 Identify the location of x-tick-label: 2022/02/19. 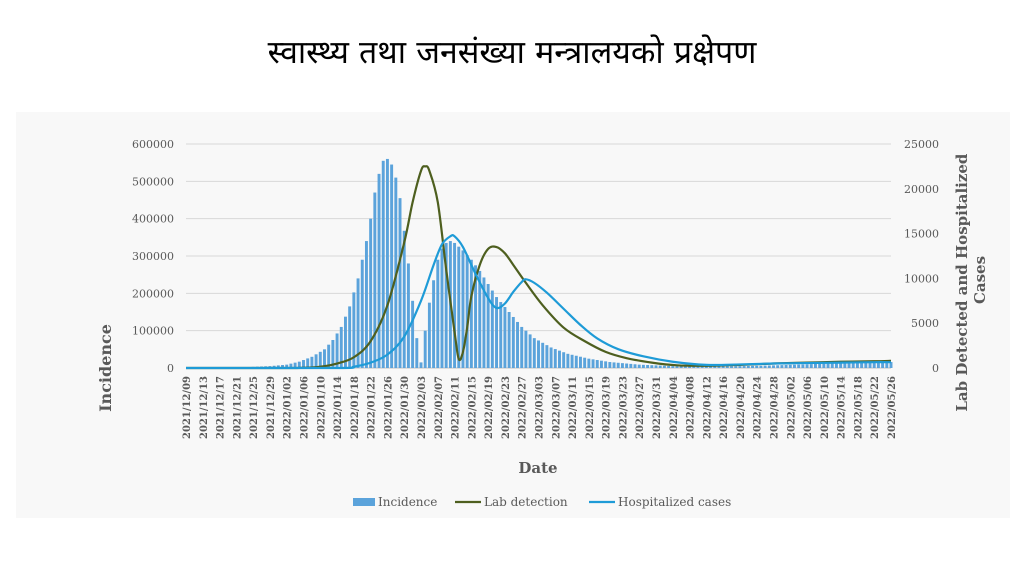
(489, 407).